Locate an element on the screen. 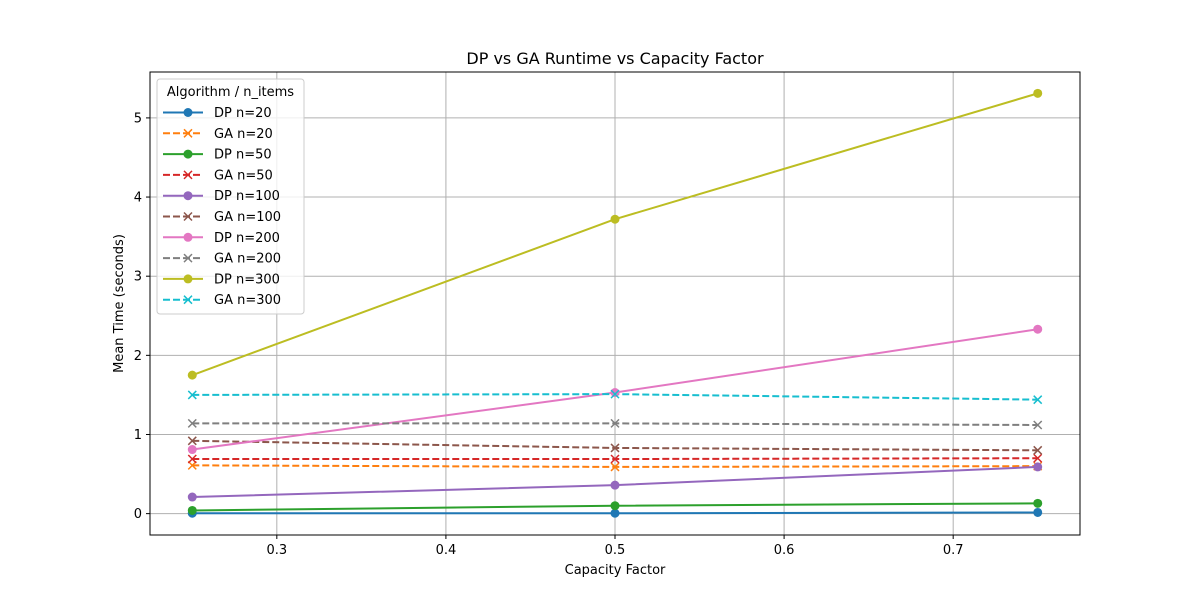 The width and height of the screenshot is (1200, 600). y-tick-label: 4 is located at coordinates (138, 198).